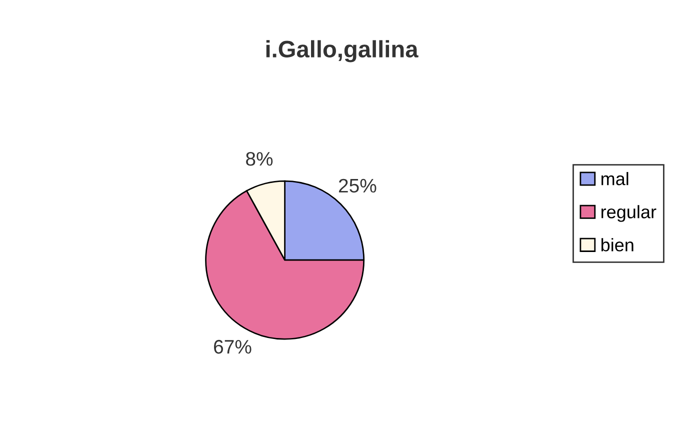  Describe the element at coordinates (617, 245) in the screenshot. I see `legend-label: bien` at that location.